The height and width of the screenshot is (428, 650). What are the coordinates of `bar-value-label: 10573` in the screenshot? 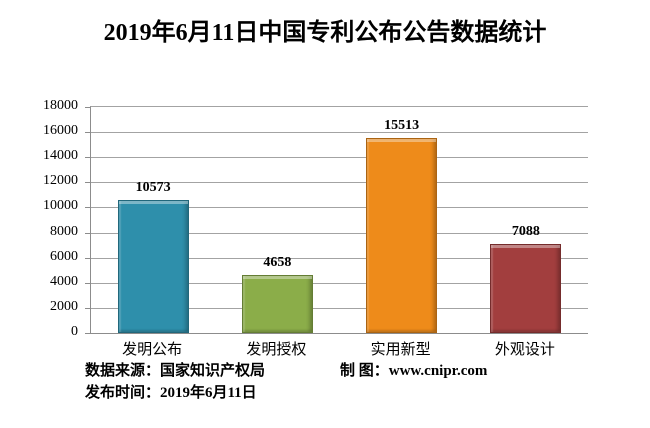 It's located at (153, 188).